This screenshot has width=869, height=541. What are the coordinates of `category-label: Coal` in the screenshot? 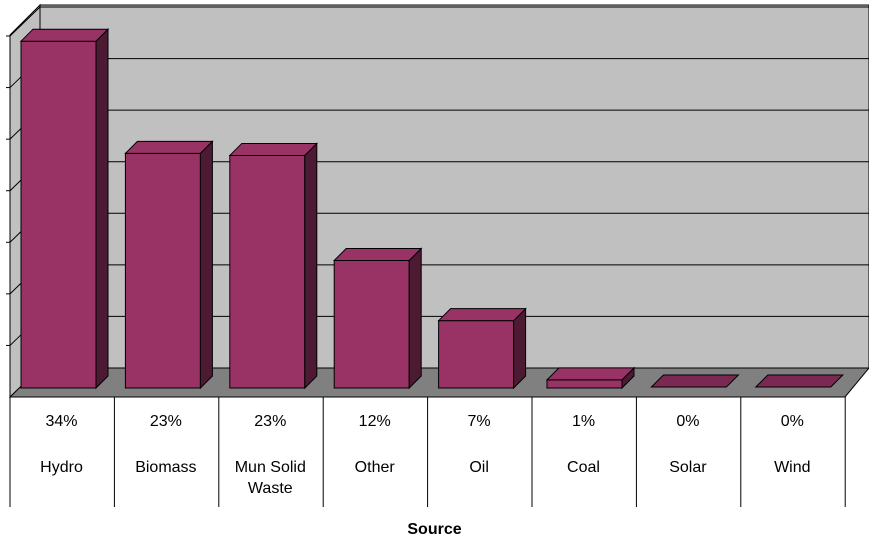 It's located at (583, 467).